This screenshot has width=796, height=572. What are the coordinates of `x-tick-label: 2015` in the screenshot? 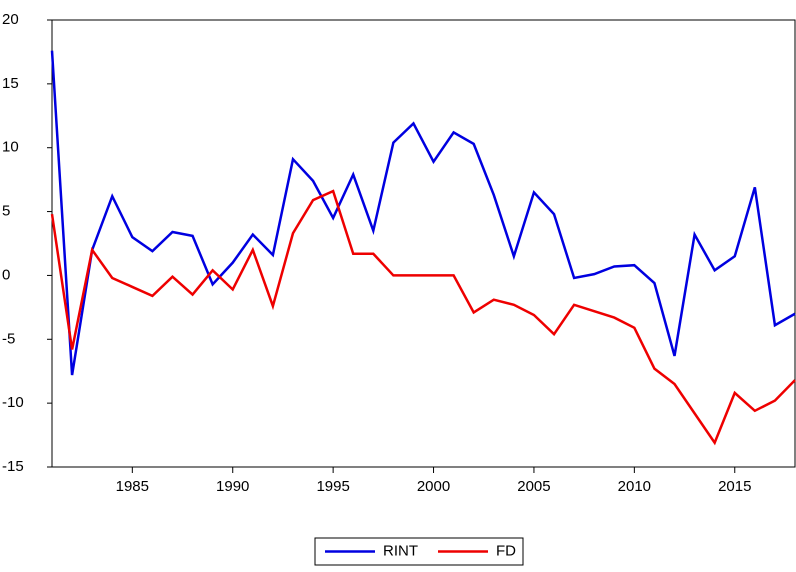 It's located at (734, 486).